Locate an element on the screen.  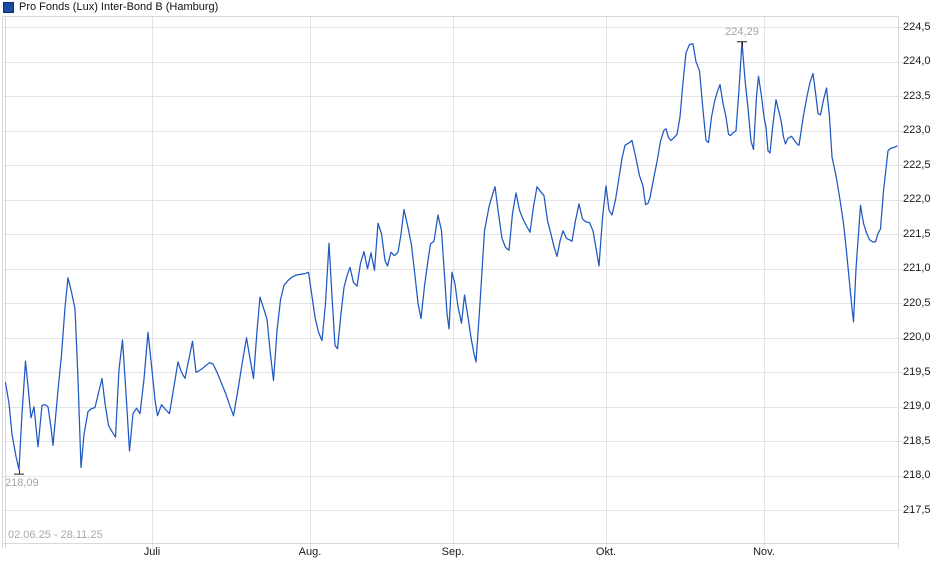
legend: Pro Fonds (Lux) Inter-Bond B (Hamburg) is located at coordinates (110, 7).